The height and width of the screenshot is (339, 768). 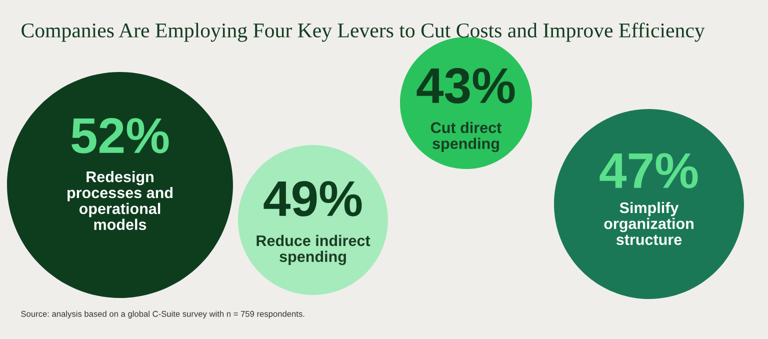 I want to click on data-label: 47%, so click(x=649, y=170).